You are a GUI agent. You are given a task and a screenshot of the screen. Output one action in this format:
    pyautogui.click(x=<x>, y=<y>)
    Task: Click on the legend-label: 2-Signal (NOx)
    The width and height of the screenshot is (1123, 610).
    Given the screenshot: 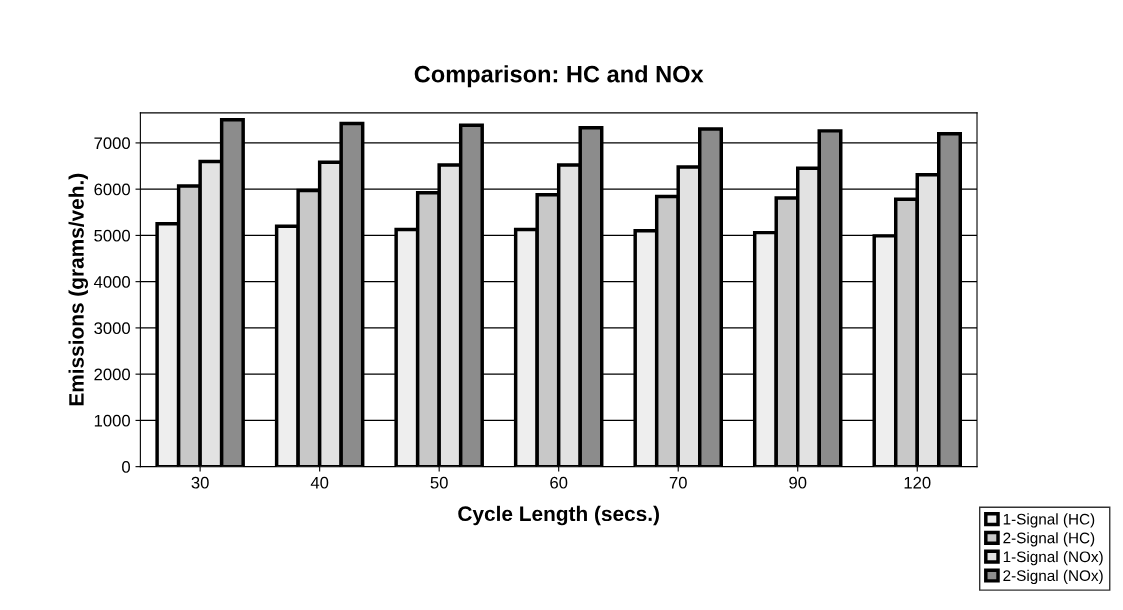 What is the action you would take?
    pyautogui.click(x=1053, y=577)
    